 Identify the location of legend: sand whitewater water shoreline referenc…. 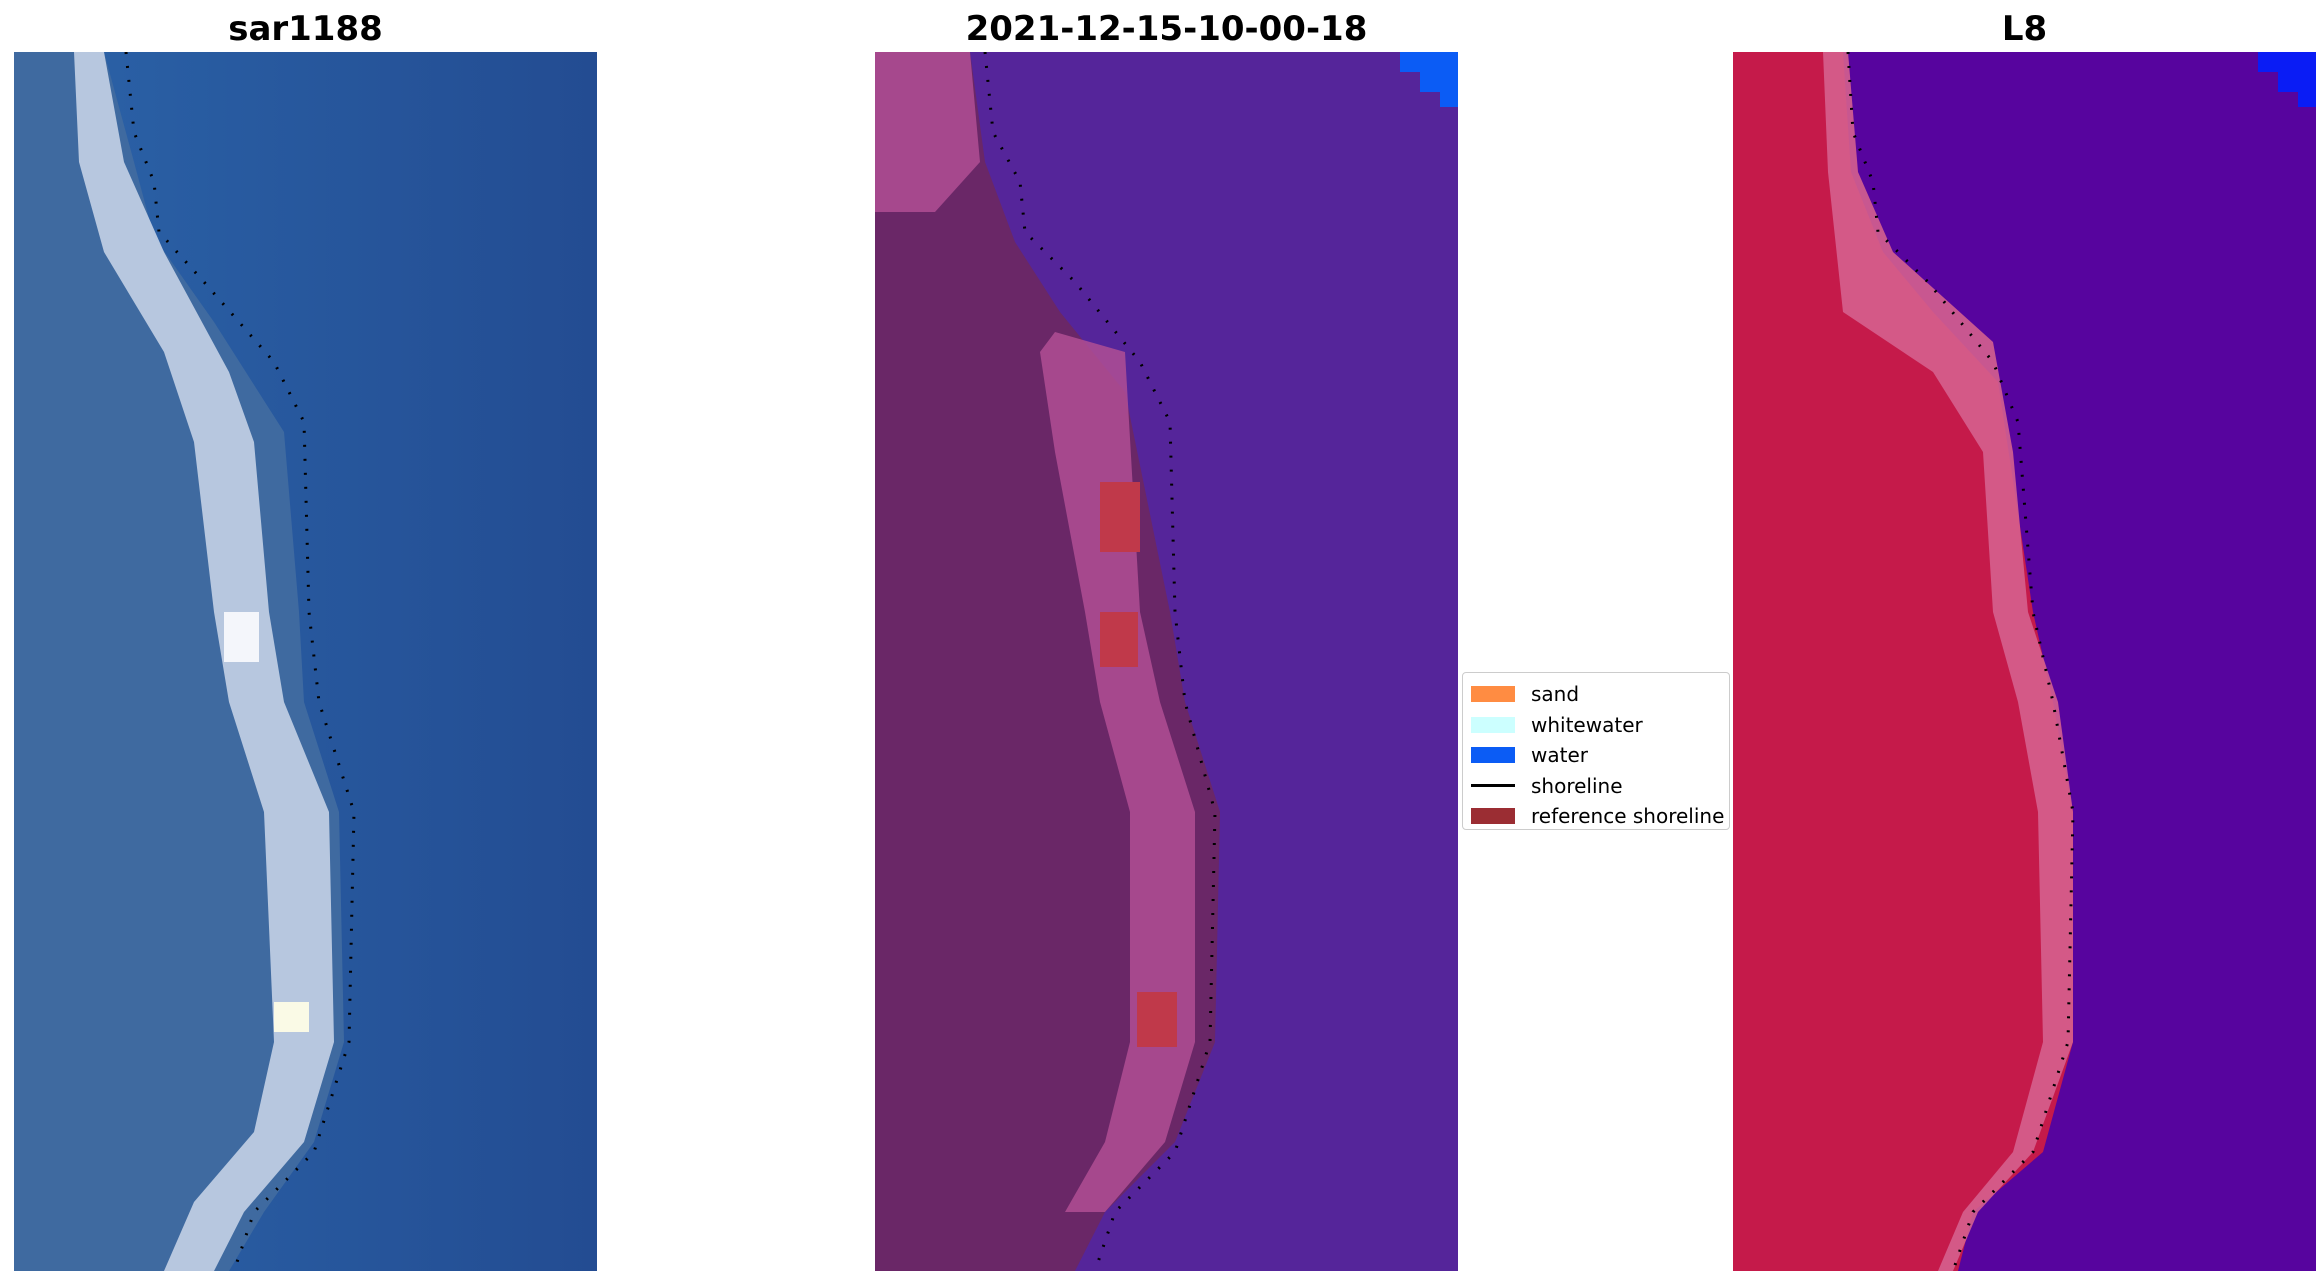
(1596, 751).